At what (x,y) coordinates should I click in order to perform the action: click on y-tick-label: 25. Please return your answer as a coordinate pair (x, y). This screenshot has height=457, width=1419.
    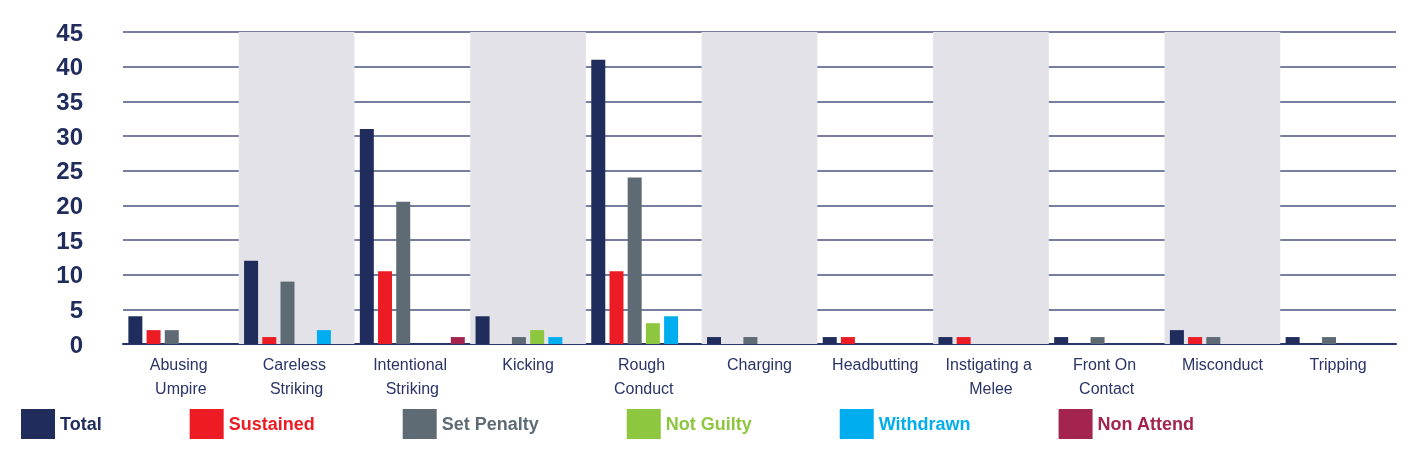
    Looking at the image, I should click on (69, 171).